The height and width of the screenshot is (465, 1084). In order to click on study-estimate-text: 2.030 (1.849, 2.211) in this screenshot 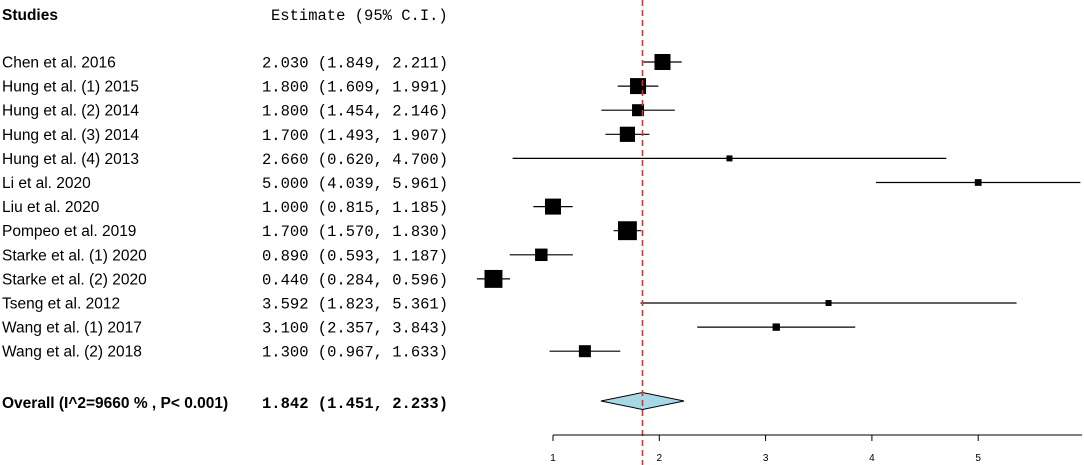, I will do `click(355, 64)`.